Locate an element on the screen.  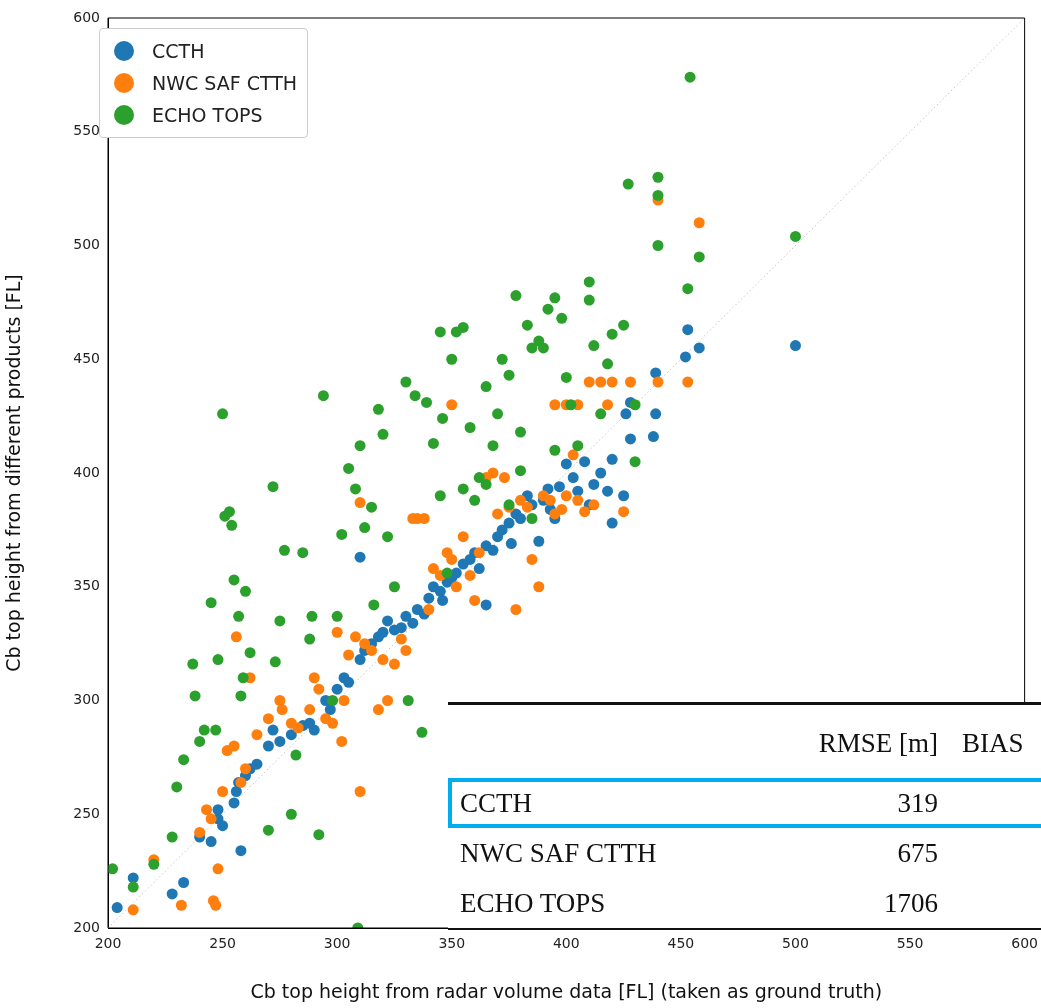
x-axis-title: Cb top height from radar volume data [FL] (taken as ground truth) is located at coordinates (566, 990).